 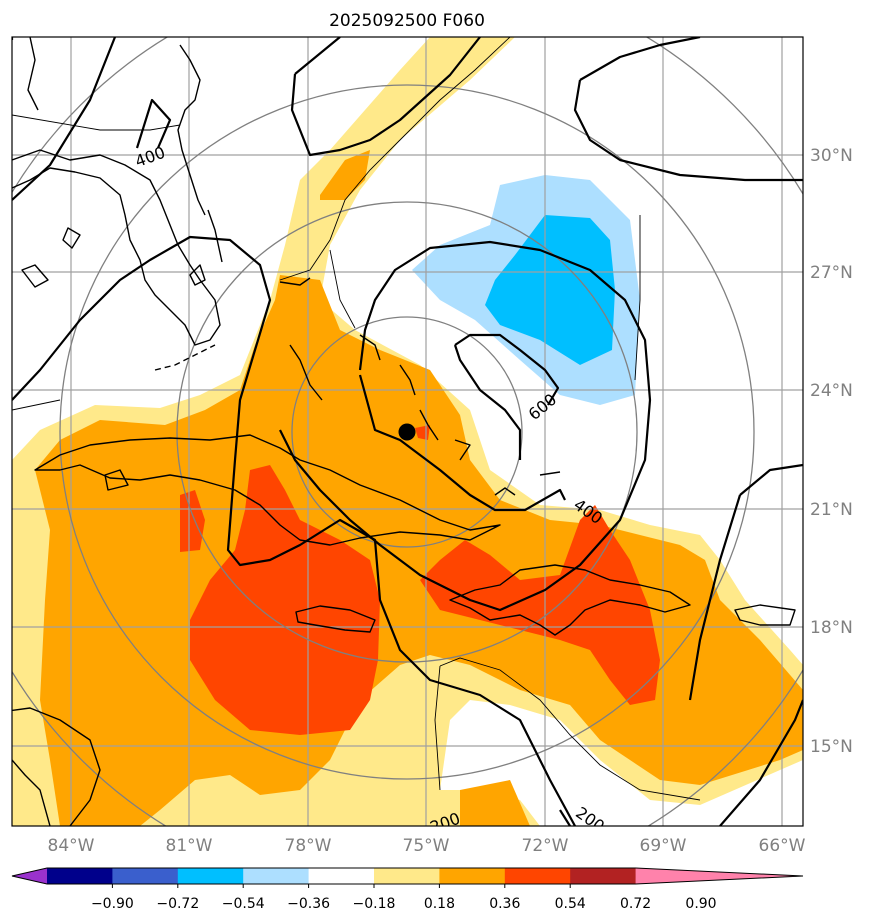 What do you see at coordinates (545, 846) in the screenshot?
I see `lon-label: 72°W` at bounding box center [545, 846].